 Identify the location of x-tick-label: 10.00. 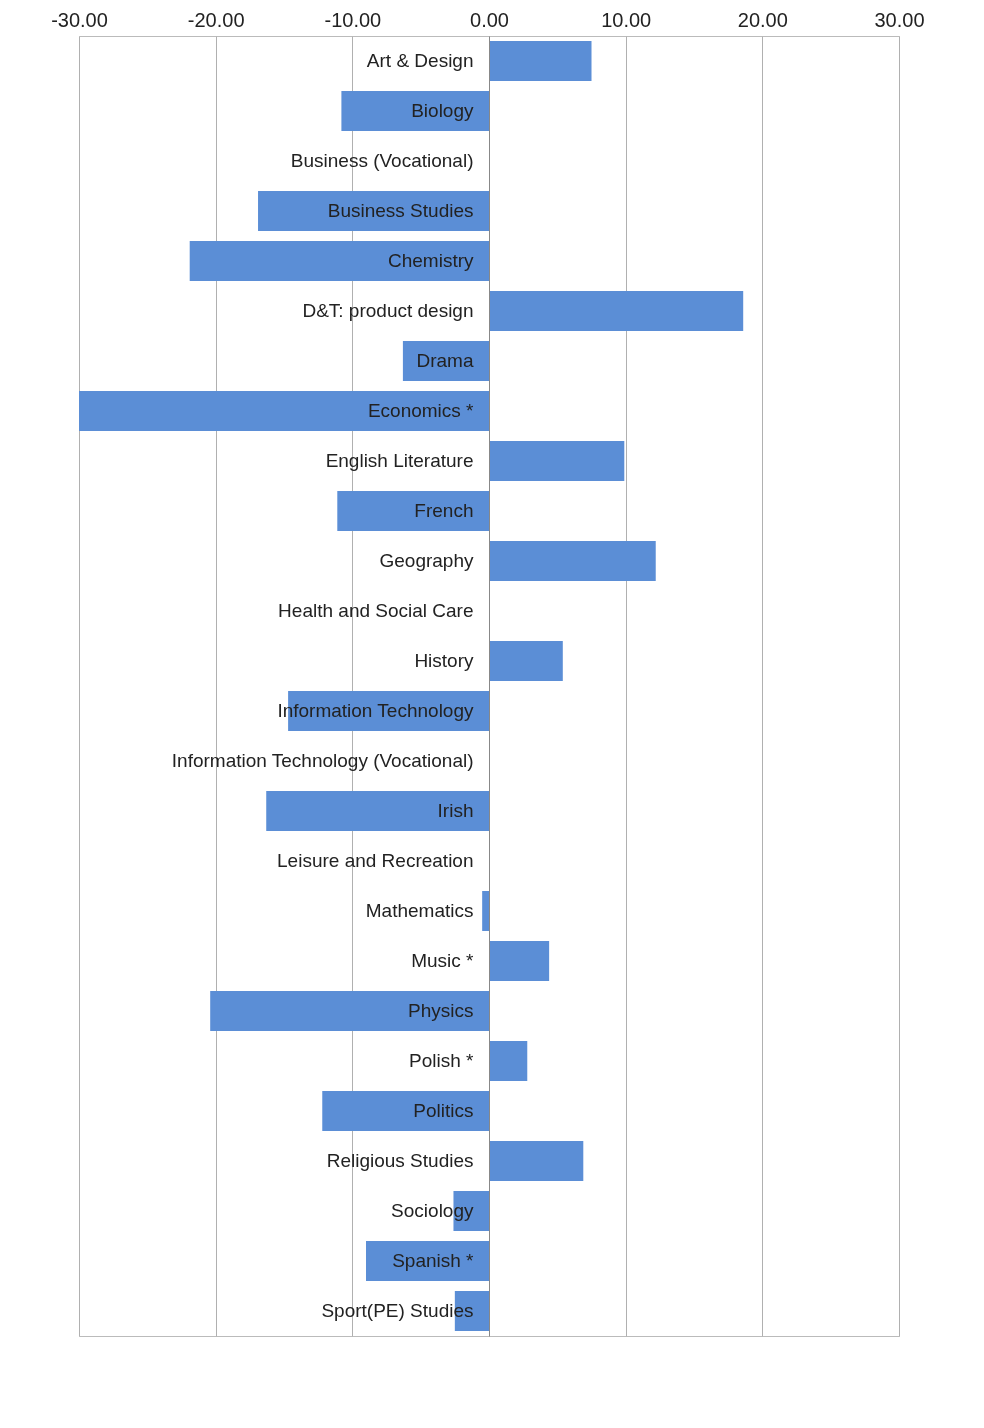
(626, 19).